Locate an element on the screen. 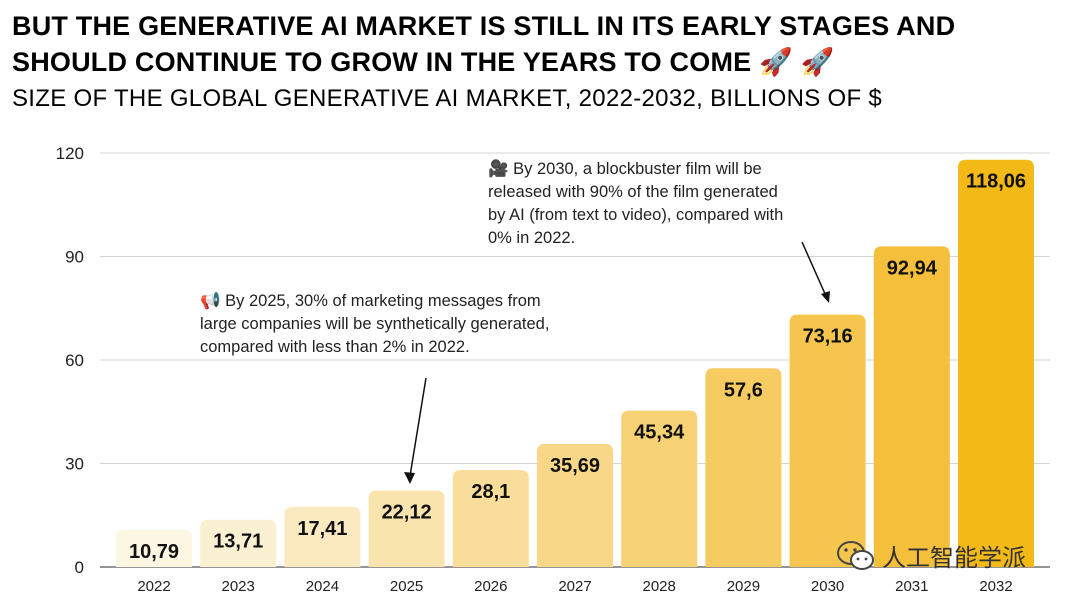 The height and width of the screenshot is (601, 1080). watermark: 人工智能学派 is located at coordinates (931, 555).